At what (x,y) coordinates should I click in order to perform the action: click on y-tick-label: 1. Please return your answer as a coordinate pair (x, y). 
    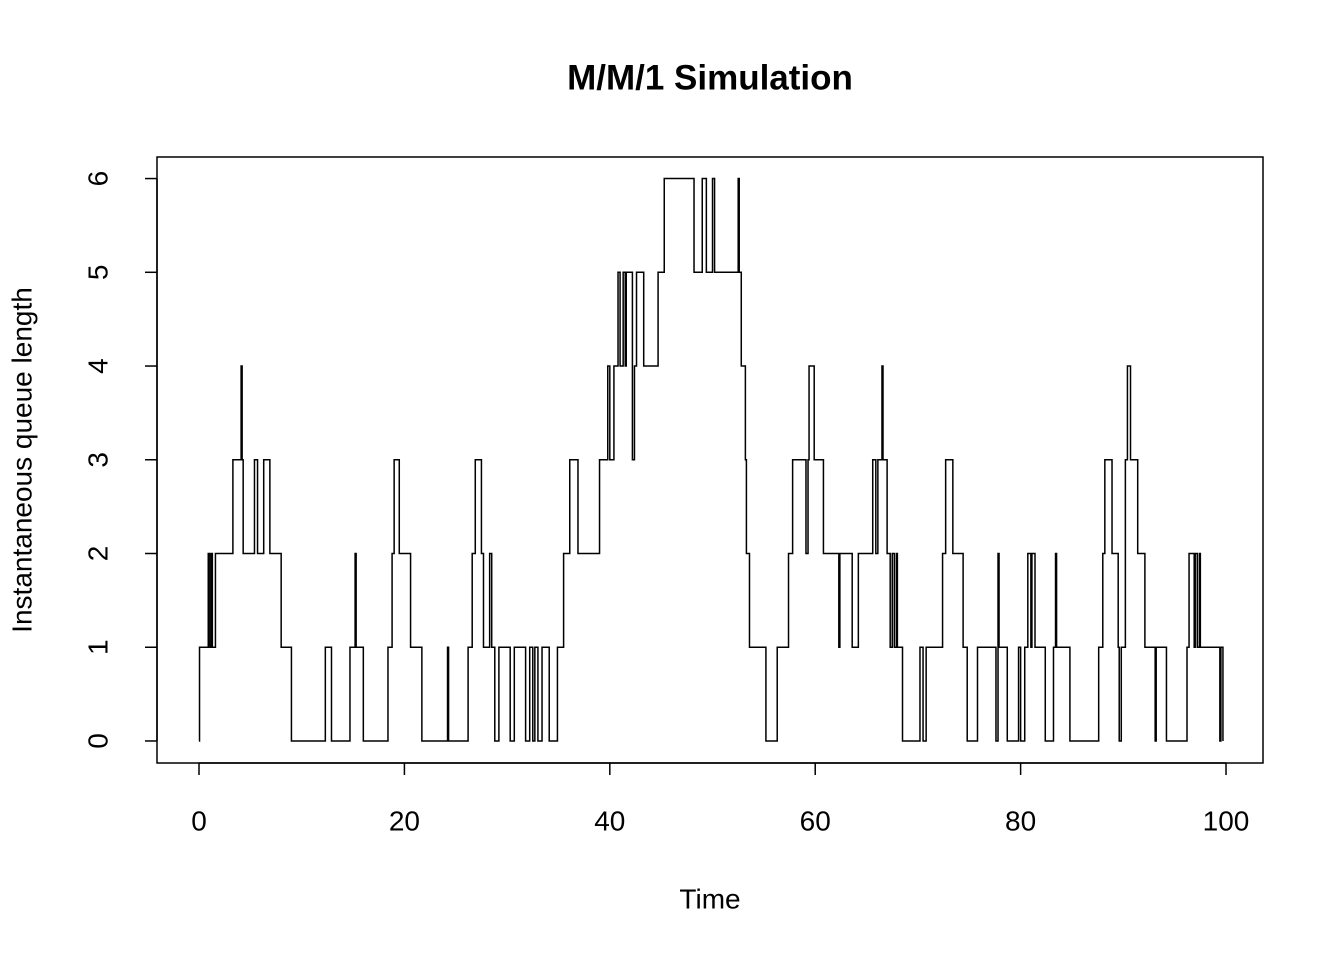
    Looking at the image, I should click on (97, 647).